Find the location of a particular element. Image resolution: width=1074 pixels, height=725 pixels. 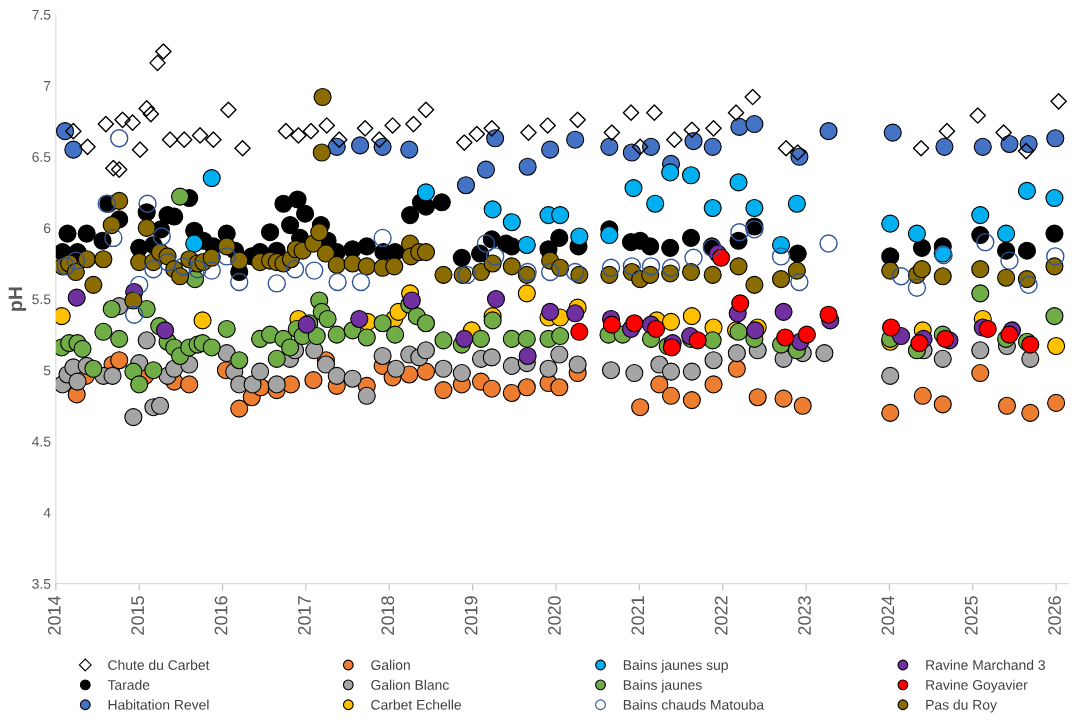

y-tick-label: 7 is located at coordinates (47, 86).